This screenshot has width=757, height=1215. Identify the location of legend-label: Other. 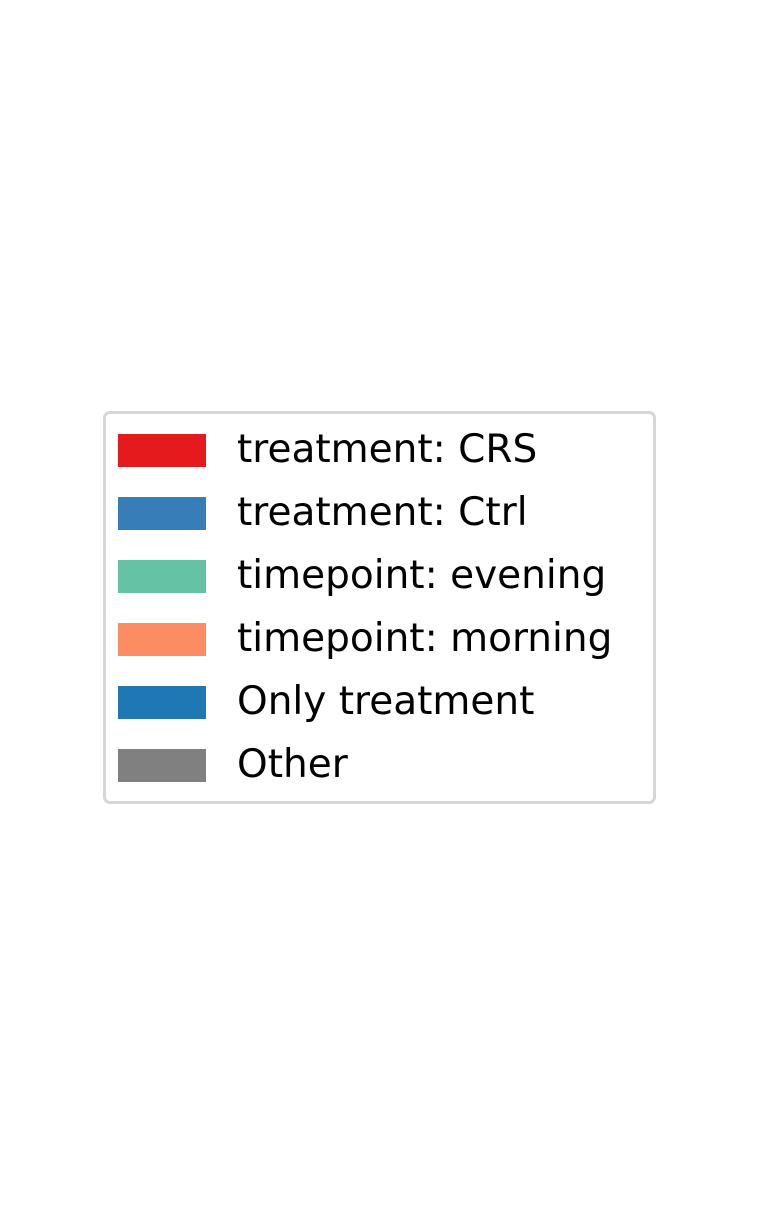
(292, 764).